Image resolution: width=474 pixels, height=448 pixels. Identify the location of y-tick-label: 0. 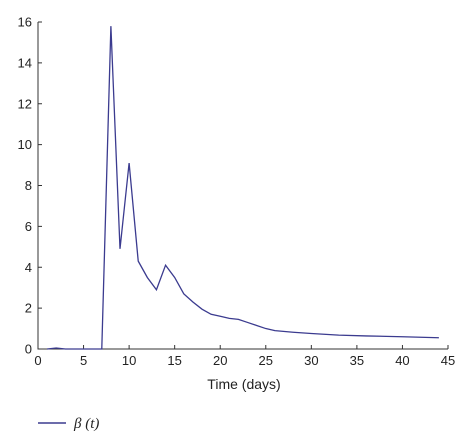
(28, 349).